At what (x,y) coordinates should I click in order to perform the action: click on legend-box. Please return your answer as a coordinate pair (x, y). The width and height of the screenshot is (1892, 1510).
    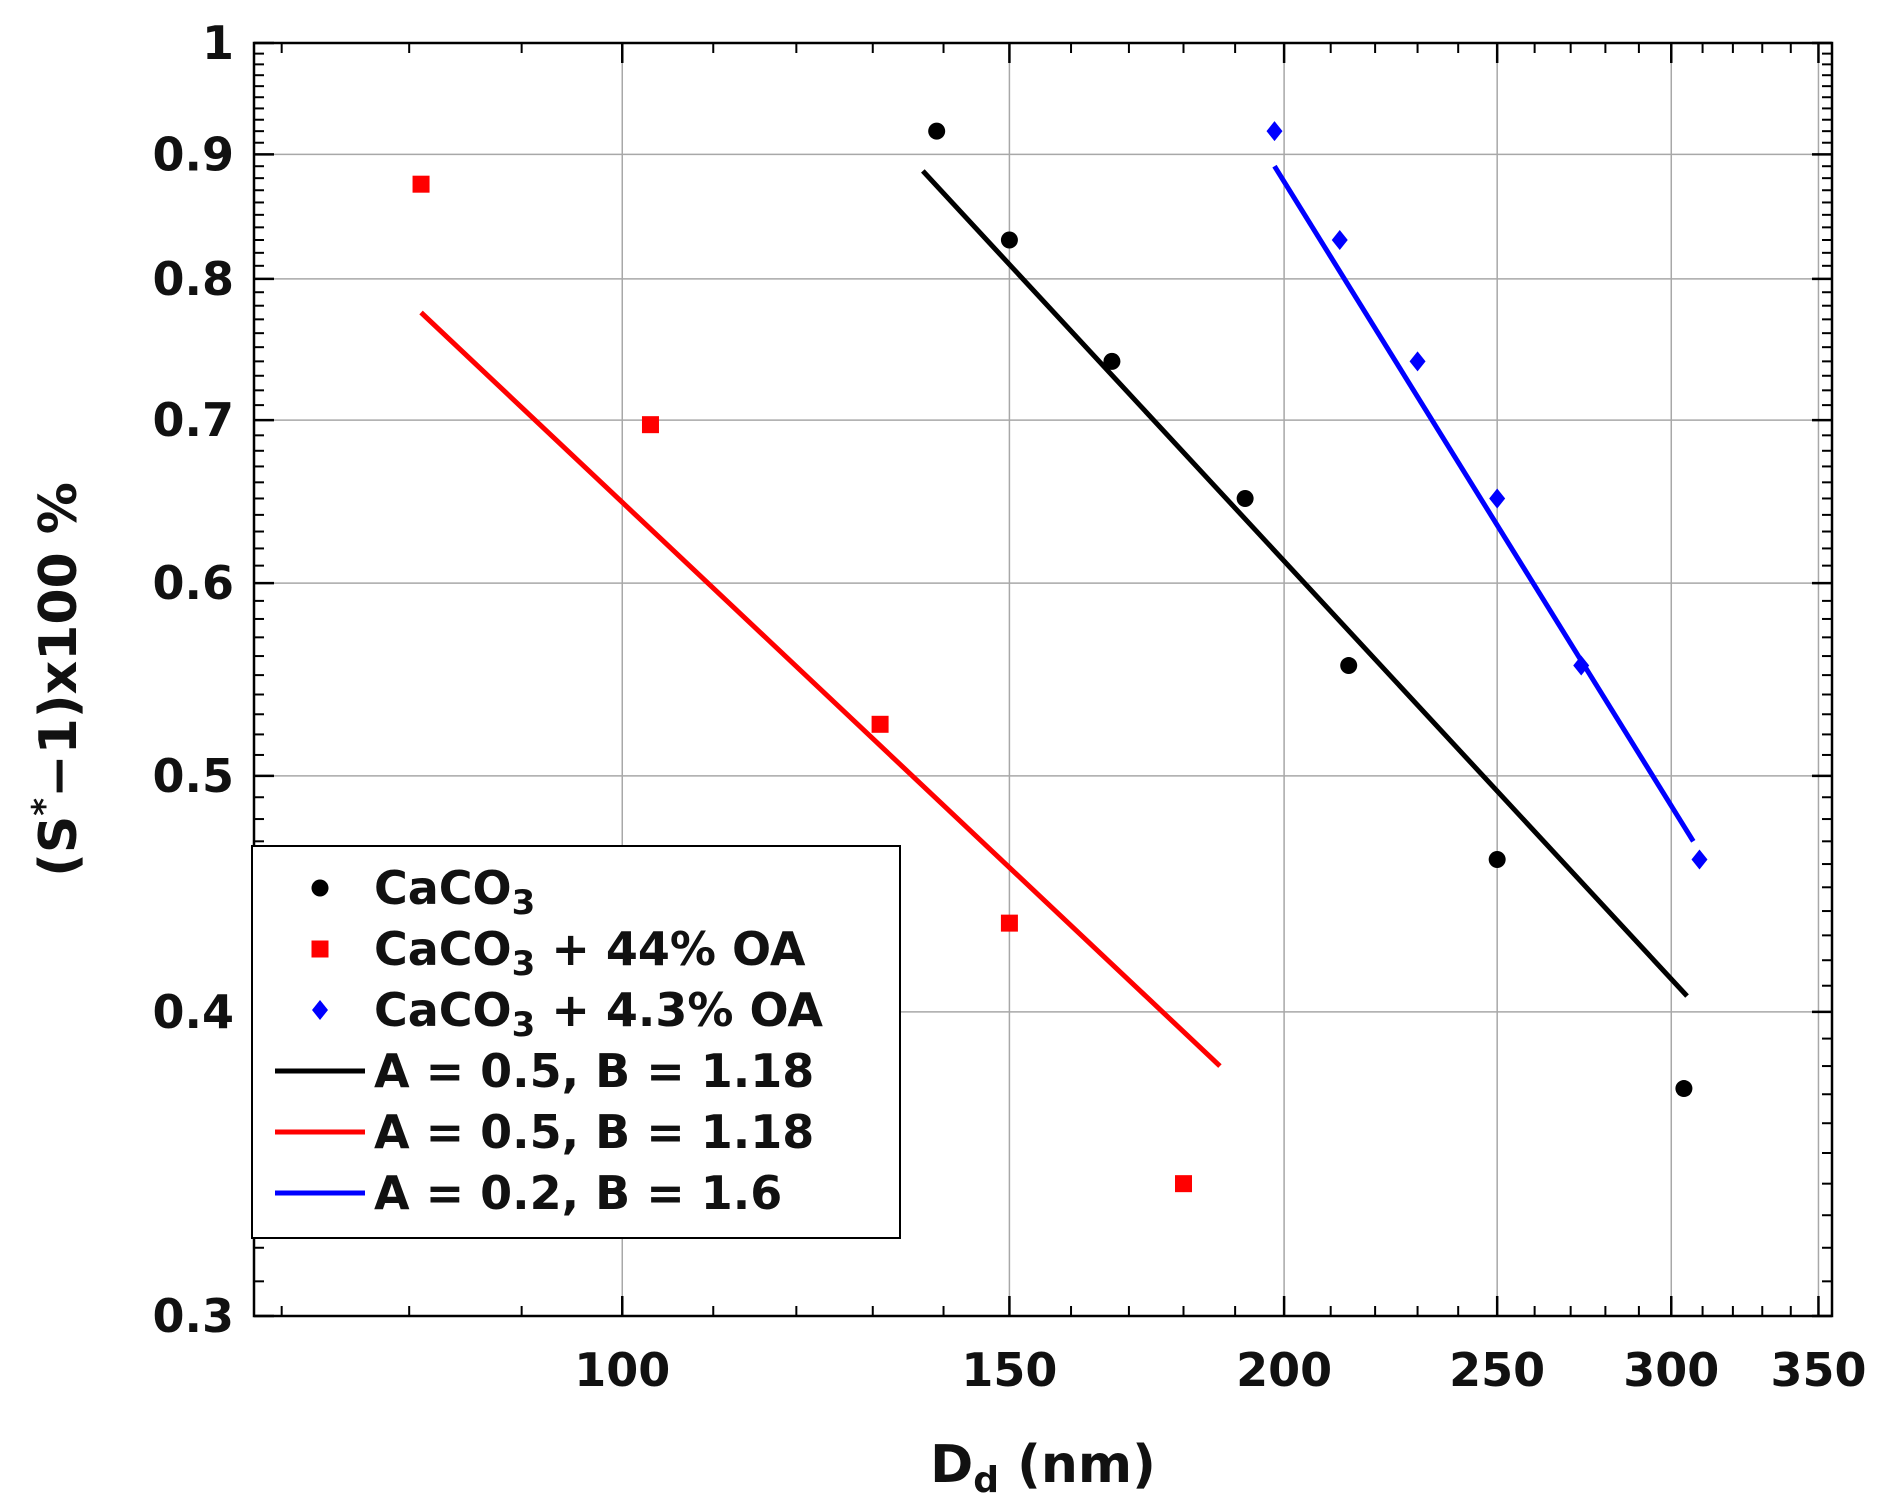
    Looking at the image, I should click on (576, 1042).